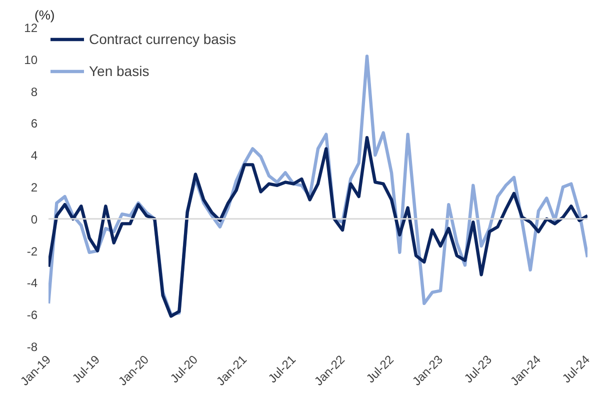 The height and width of the screenshot is (401, 593). What do you see at coordinates (32, 347) in the screenshot?
I see `y-tick-label: -8` at bounding box center [32, 347].